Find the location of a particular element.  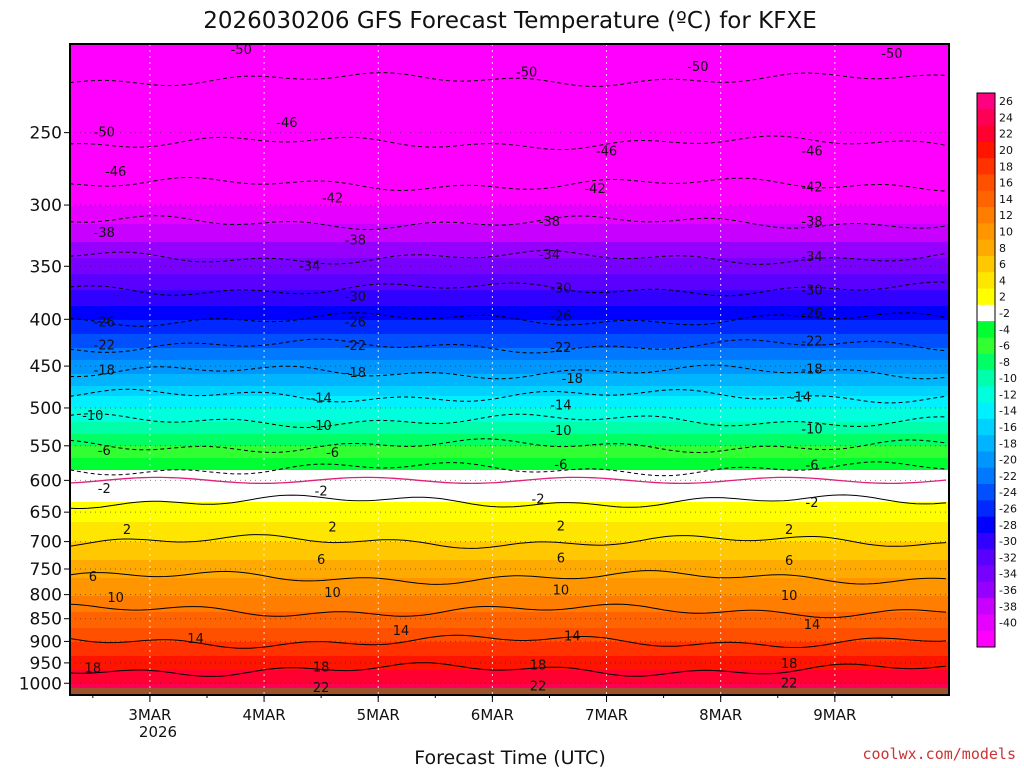

colorbar-label: -40 is located at coordinates (1008, 623).